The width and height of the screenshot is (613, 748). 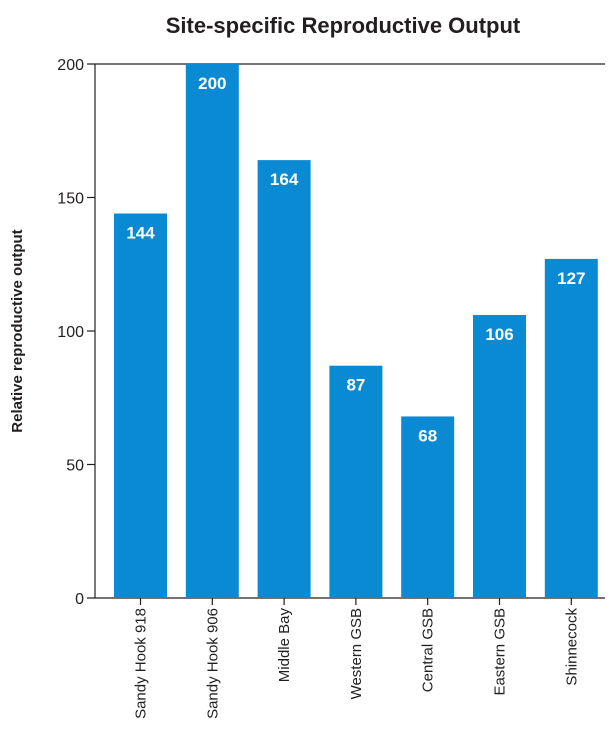 I want to click on bar-value-label: 200, so click(x=212, y=83).